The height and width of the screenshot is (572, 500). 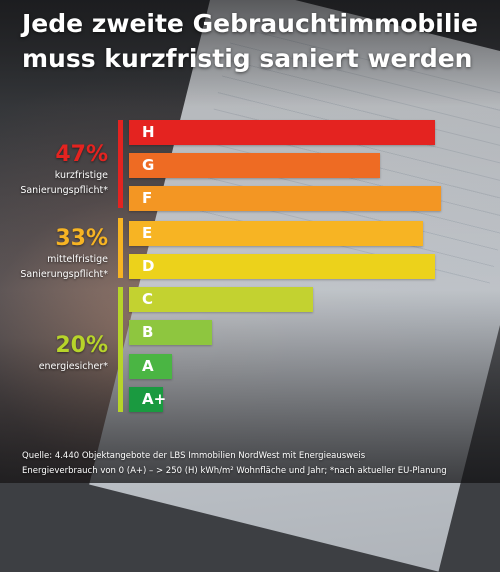 What do you see at coordinates (276, 233) in the screenshot?
I see `bar-e: E` at bounding box center [276, 233].